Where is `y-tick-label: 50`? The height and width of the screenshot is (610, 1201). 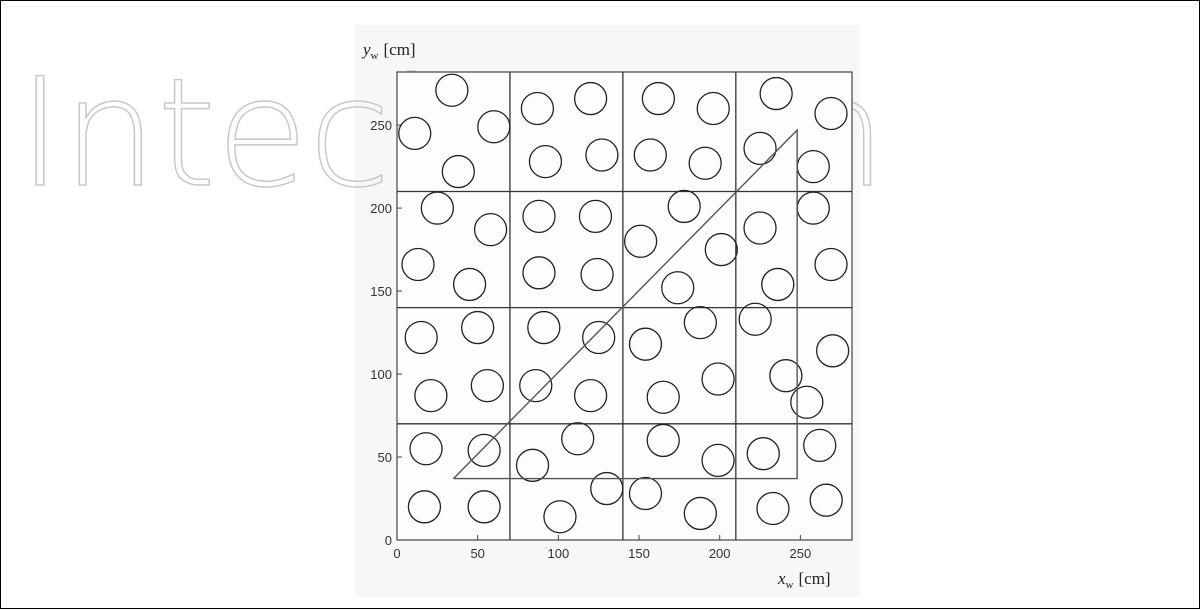 y-tick-label: 50 is located at coordinates (385, 457).